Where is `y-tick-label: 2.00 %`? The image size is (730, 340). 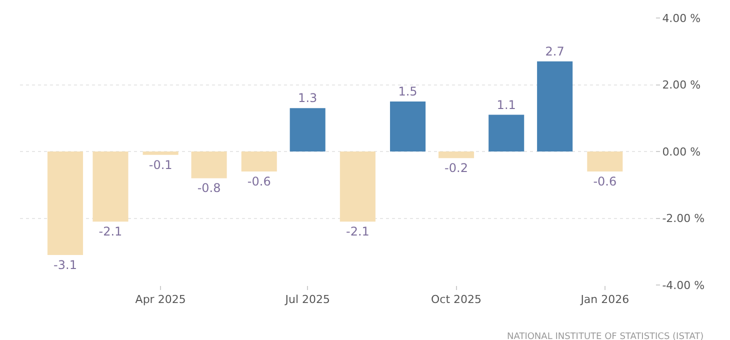
y-tick-label: 2.00 % is located at coordinates (681, 85).